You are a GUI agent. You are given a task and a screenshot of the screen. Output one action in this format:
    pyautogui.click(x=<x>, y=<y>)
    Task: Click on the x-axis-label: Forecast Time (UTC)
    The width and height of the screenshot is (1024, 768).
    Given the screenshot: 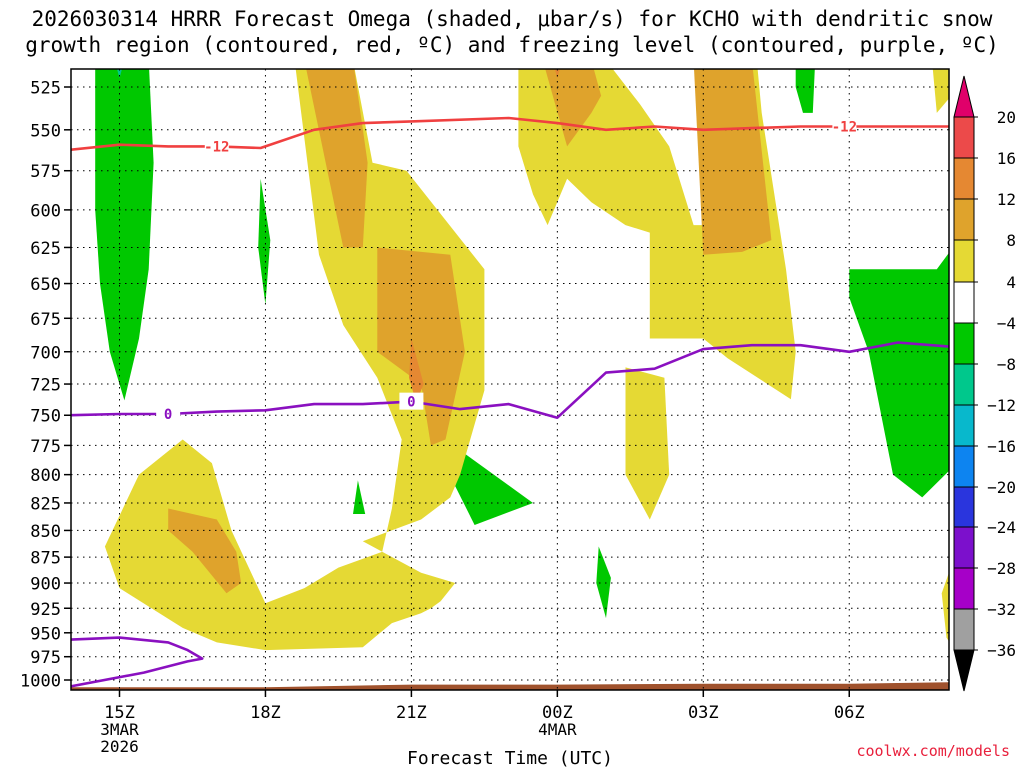 What is the action you would take?
    pyautogui.click(x=510, y=758)
    